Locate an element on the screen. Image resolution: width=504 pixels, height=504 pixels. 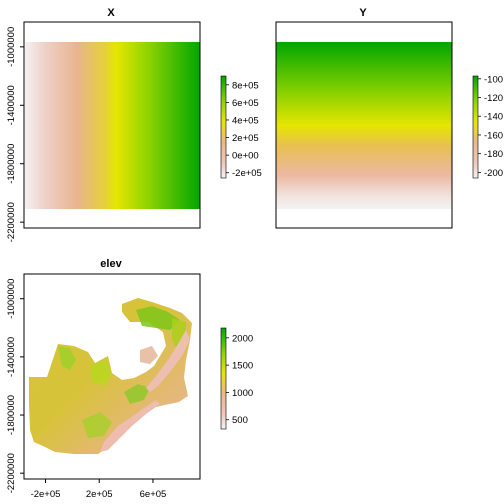
legend-tick-label: 1000 is located at coordinates (242, 393).